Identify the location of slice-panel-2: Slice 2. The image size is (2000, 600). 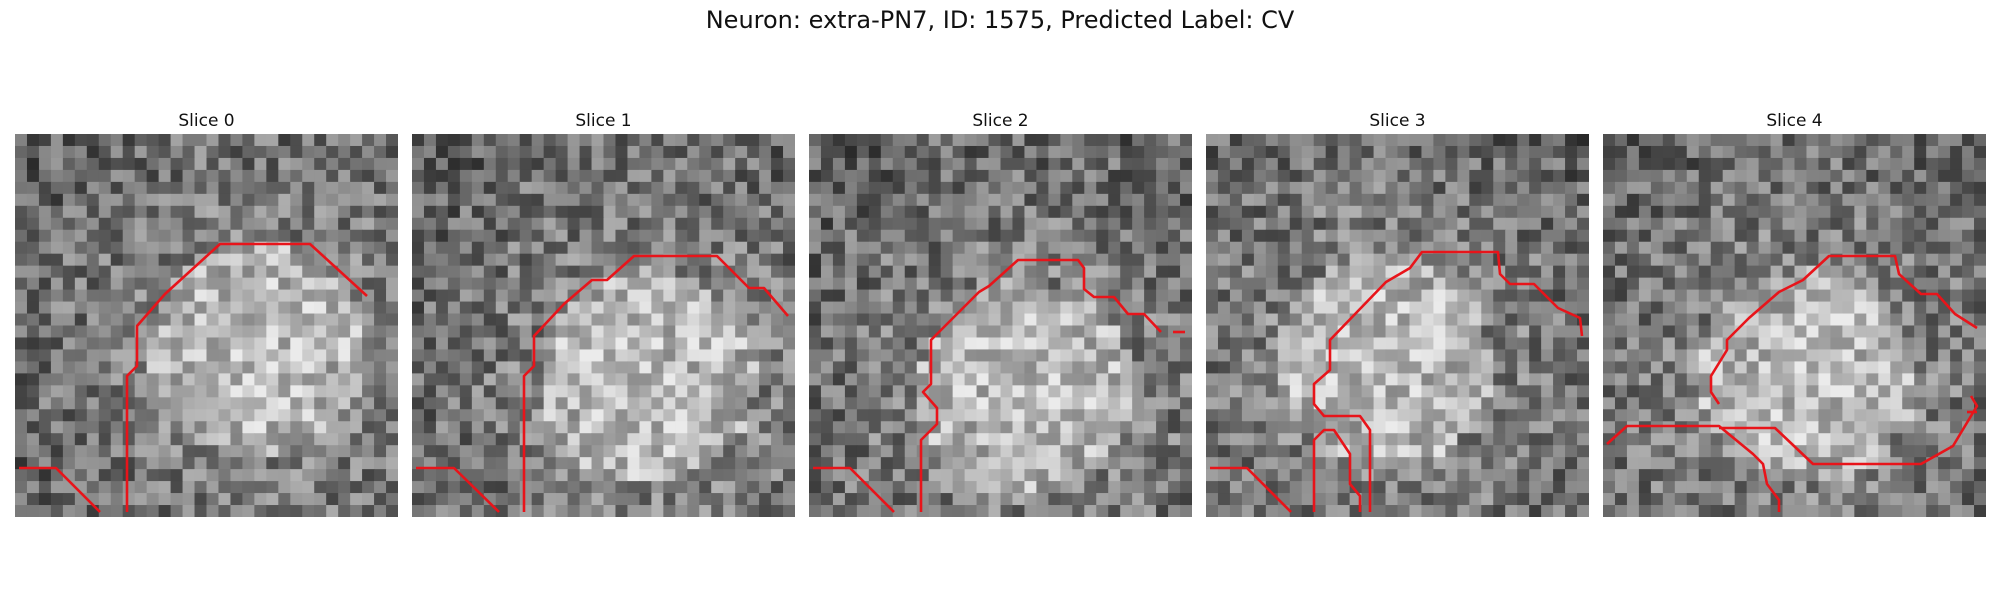
(1000, 313).